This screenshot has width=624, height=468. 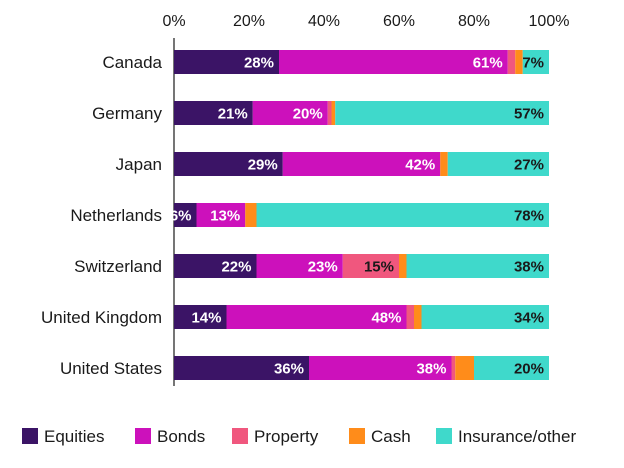 What do you see at coordinates (101, 317) in the screenshot?
I see `category-label: United Kingdom` at bounding box center [101, 317].